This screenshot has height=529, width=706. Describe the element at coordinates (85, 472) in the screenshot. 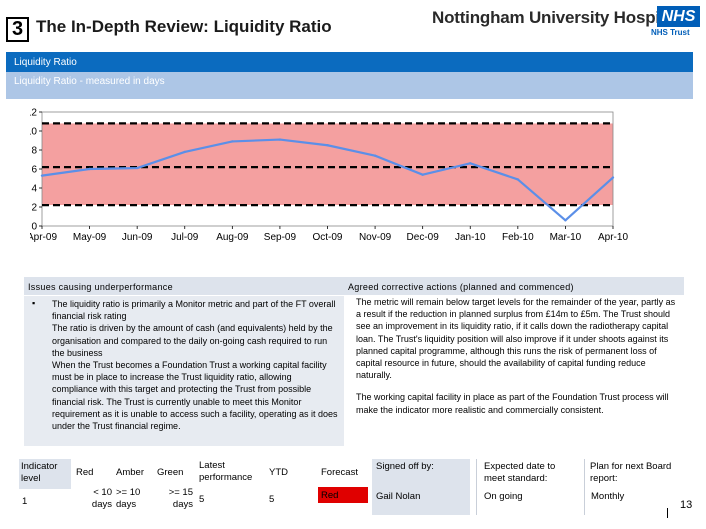

I see `red-header: Red` at that location.